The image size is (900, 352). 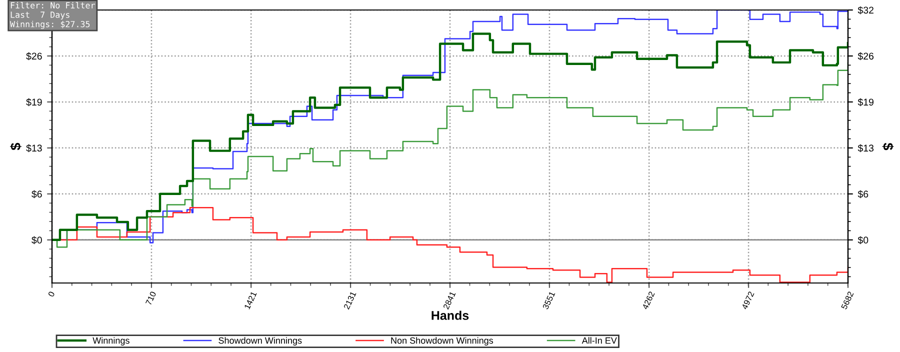 What do you see at coordinates (863, 194) in the screenshot?
I see `y2-tick-label: $6` at bounding box center [863, 194].